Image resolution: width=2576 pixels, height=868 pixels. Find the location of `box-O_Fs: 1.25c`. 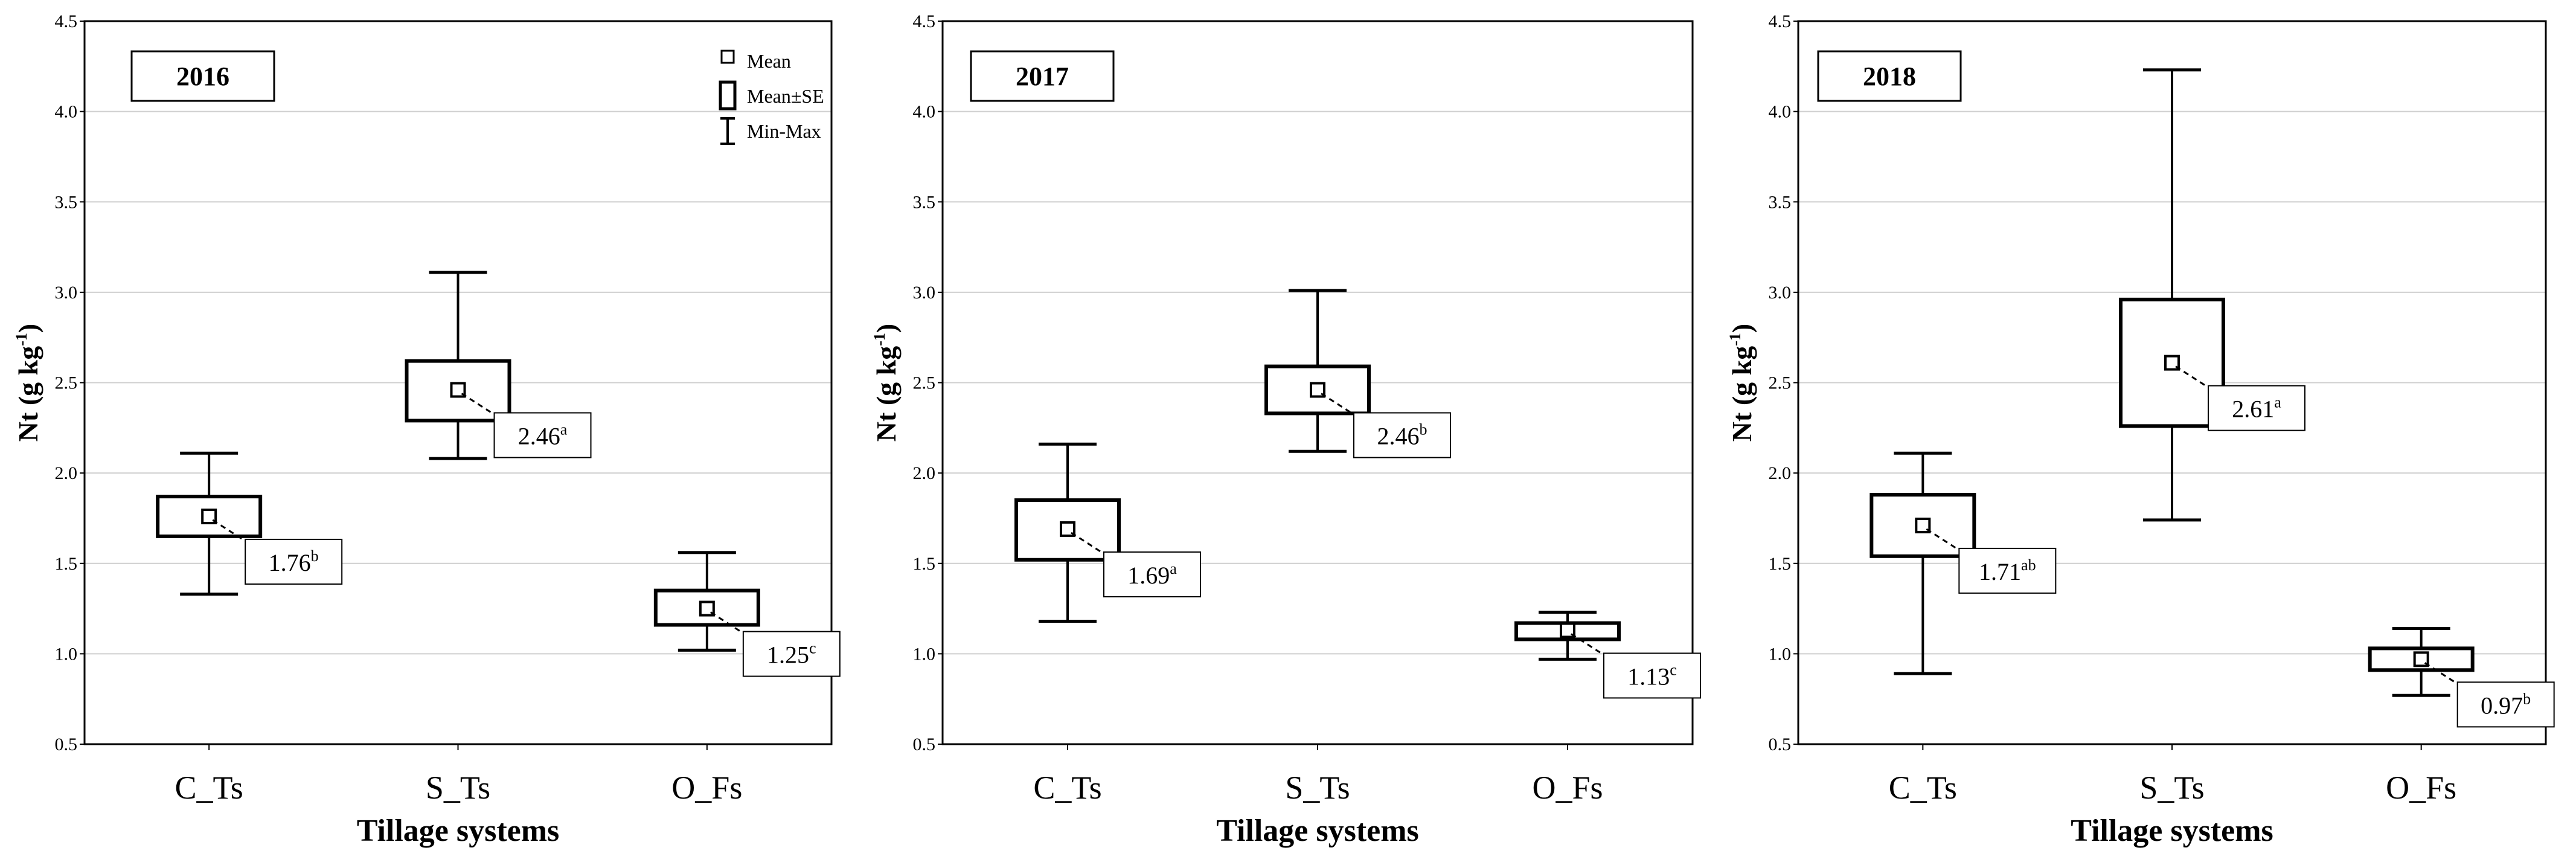

box-O_Fs: 1.25c is located at coordinates (747, 614).